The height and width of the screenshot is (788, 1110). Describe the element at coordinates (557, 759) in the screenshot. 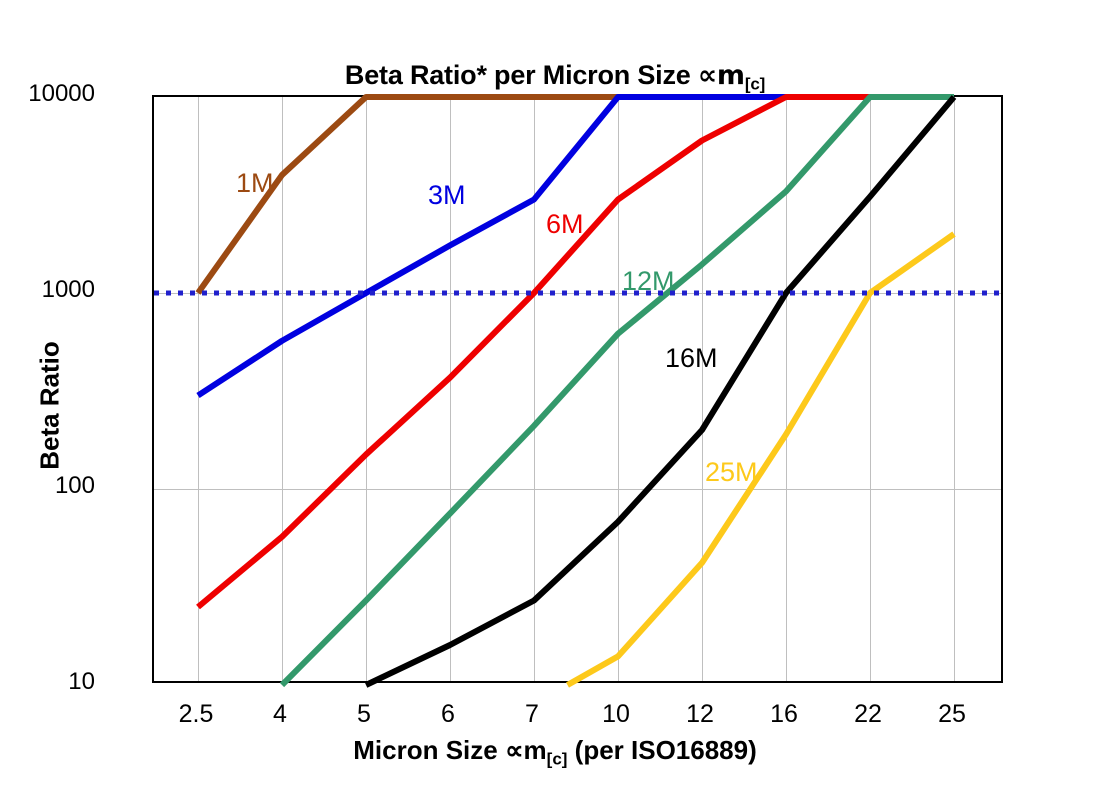

I see `x-axis-title-subscript: [c]` at that location.